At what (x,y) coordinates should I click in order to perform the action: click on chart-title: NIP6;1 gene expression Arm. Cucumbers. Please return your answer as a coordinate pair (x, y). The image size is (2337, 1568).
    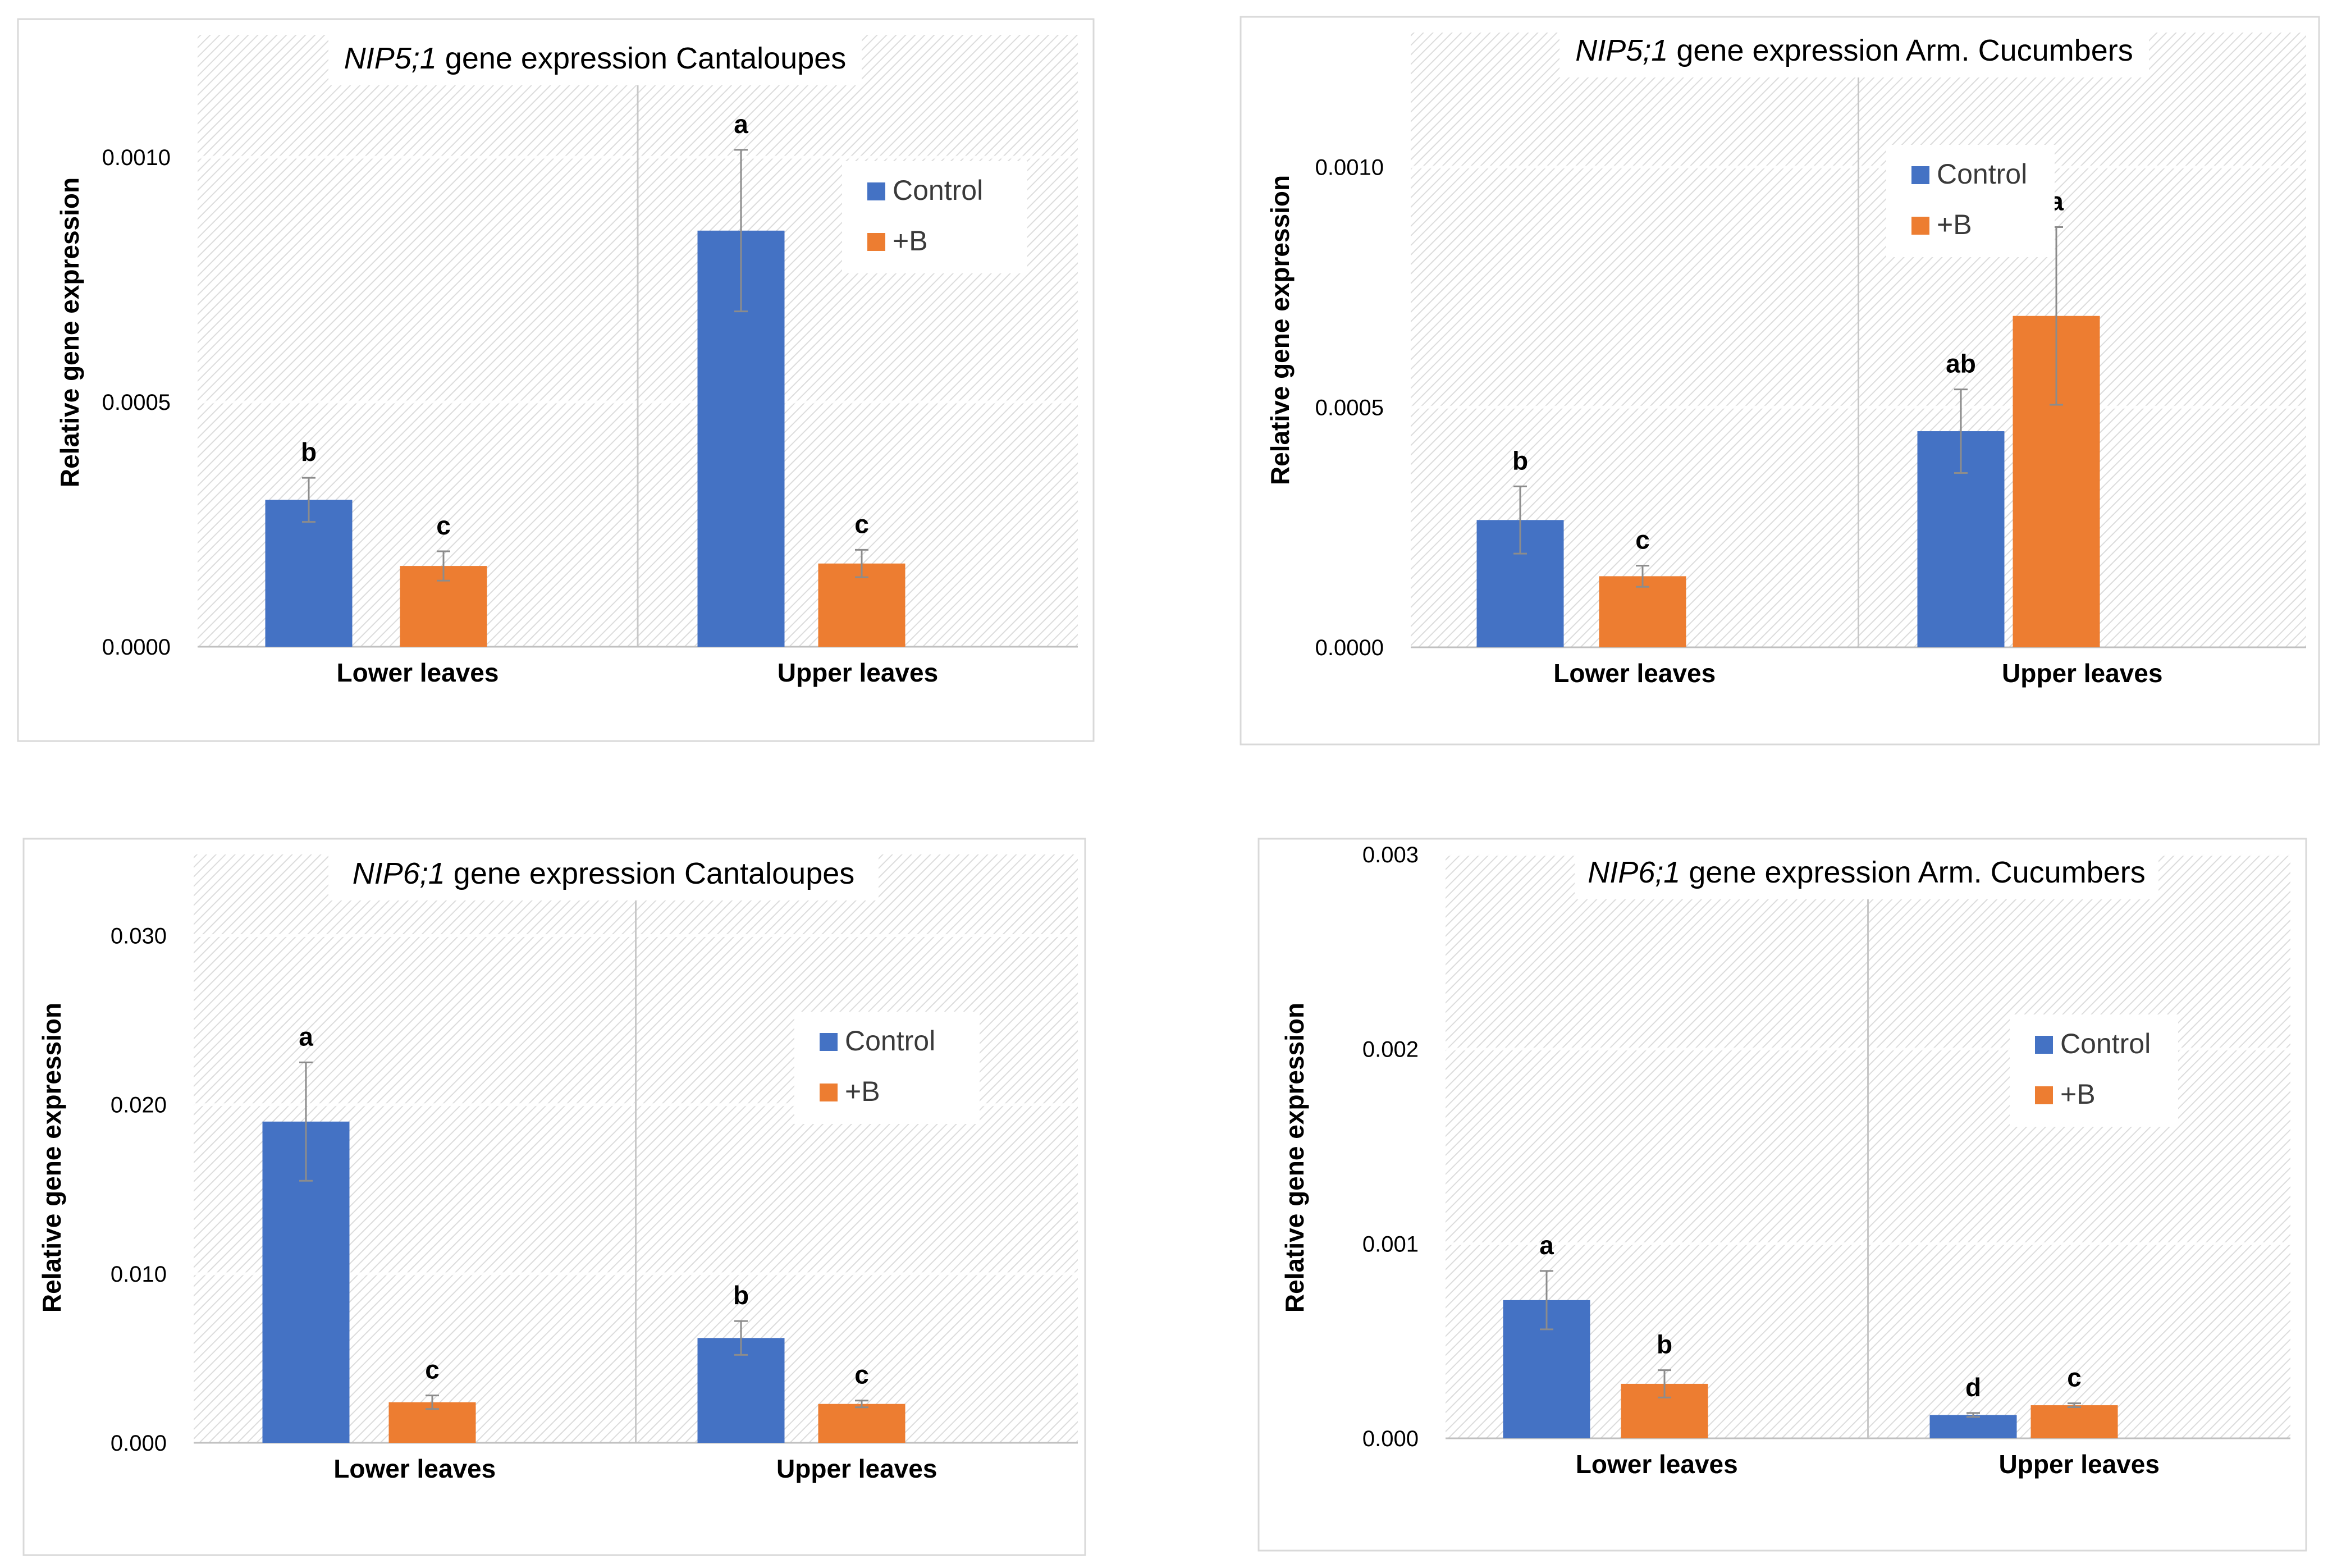
    Looking at the image, I should click on (1867, 872).